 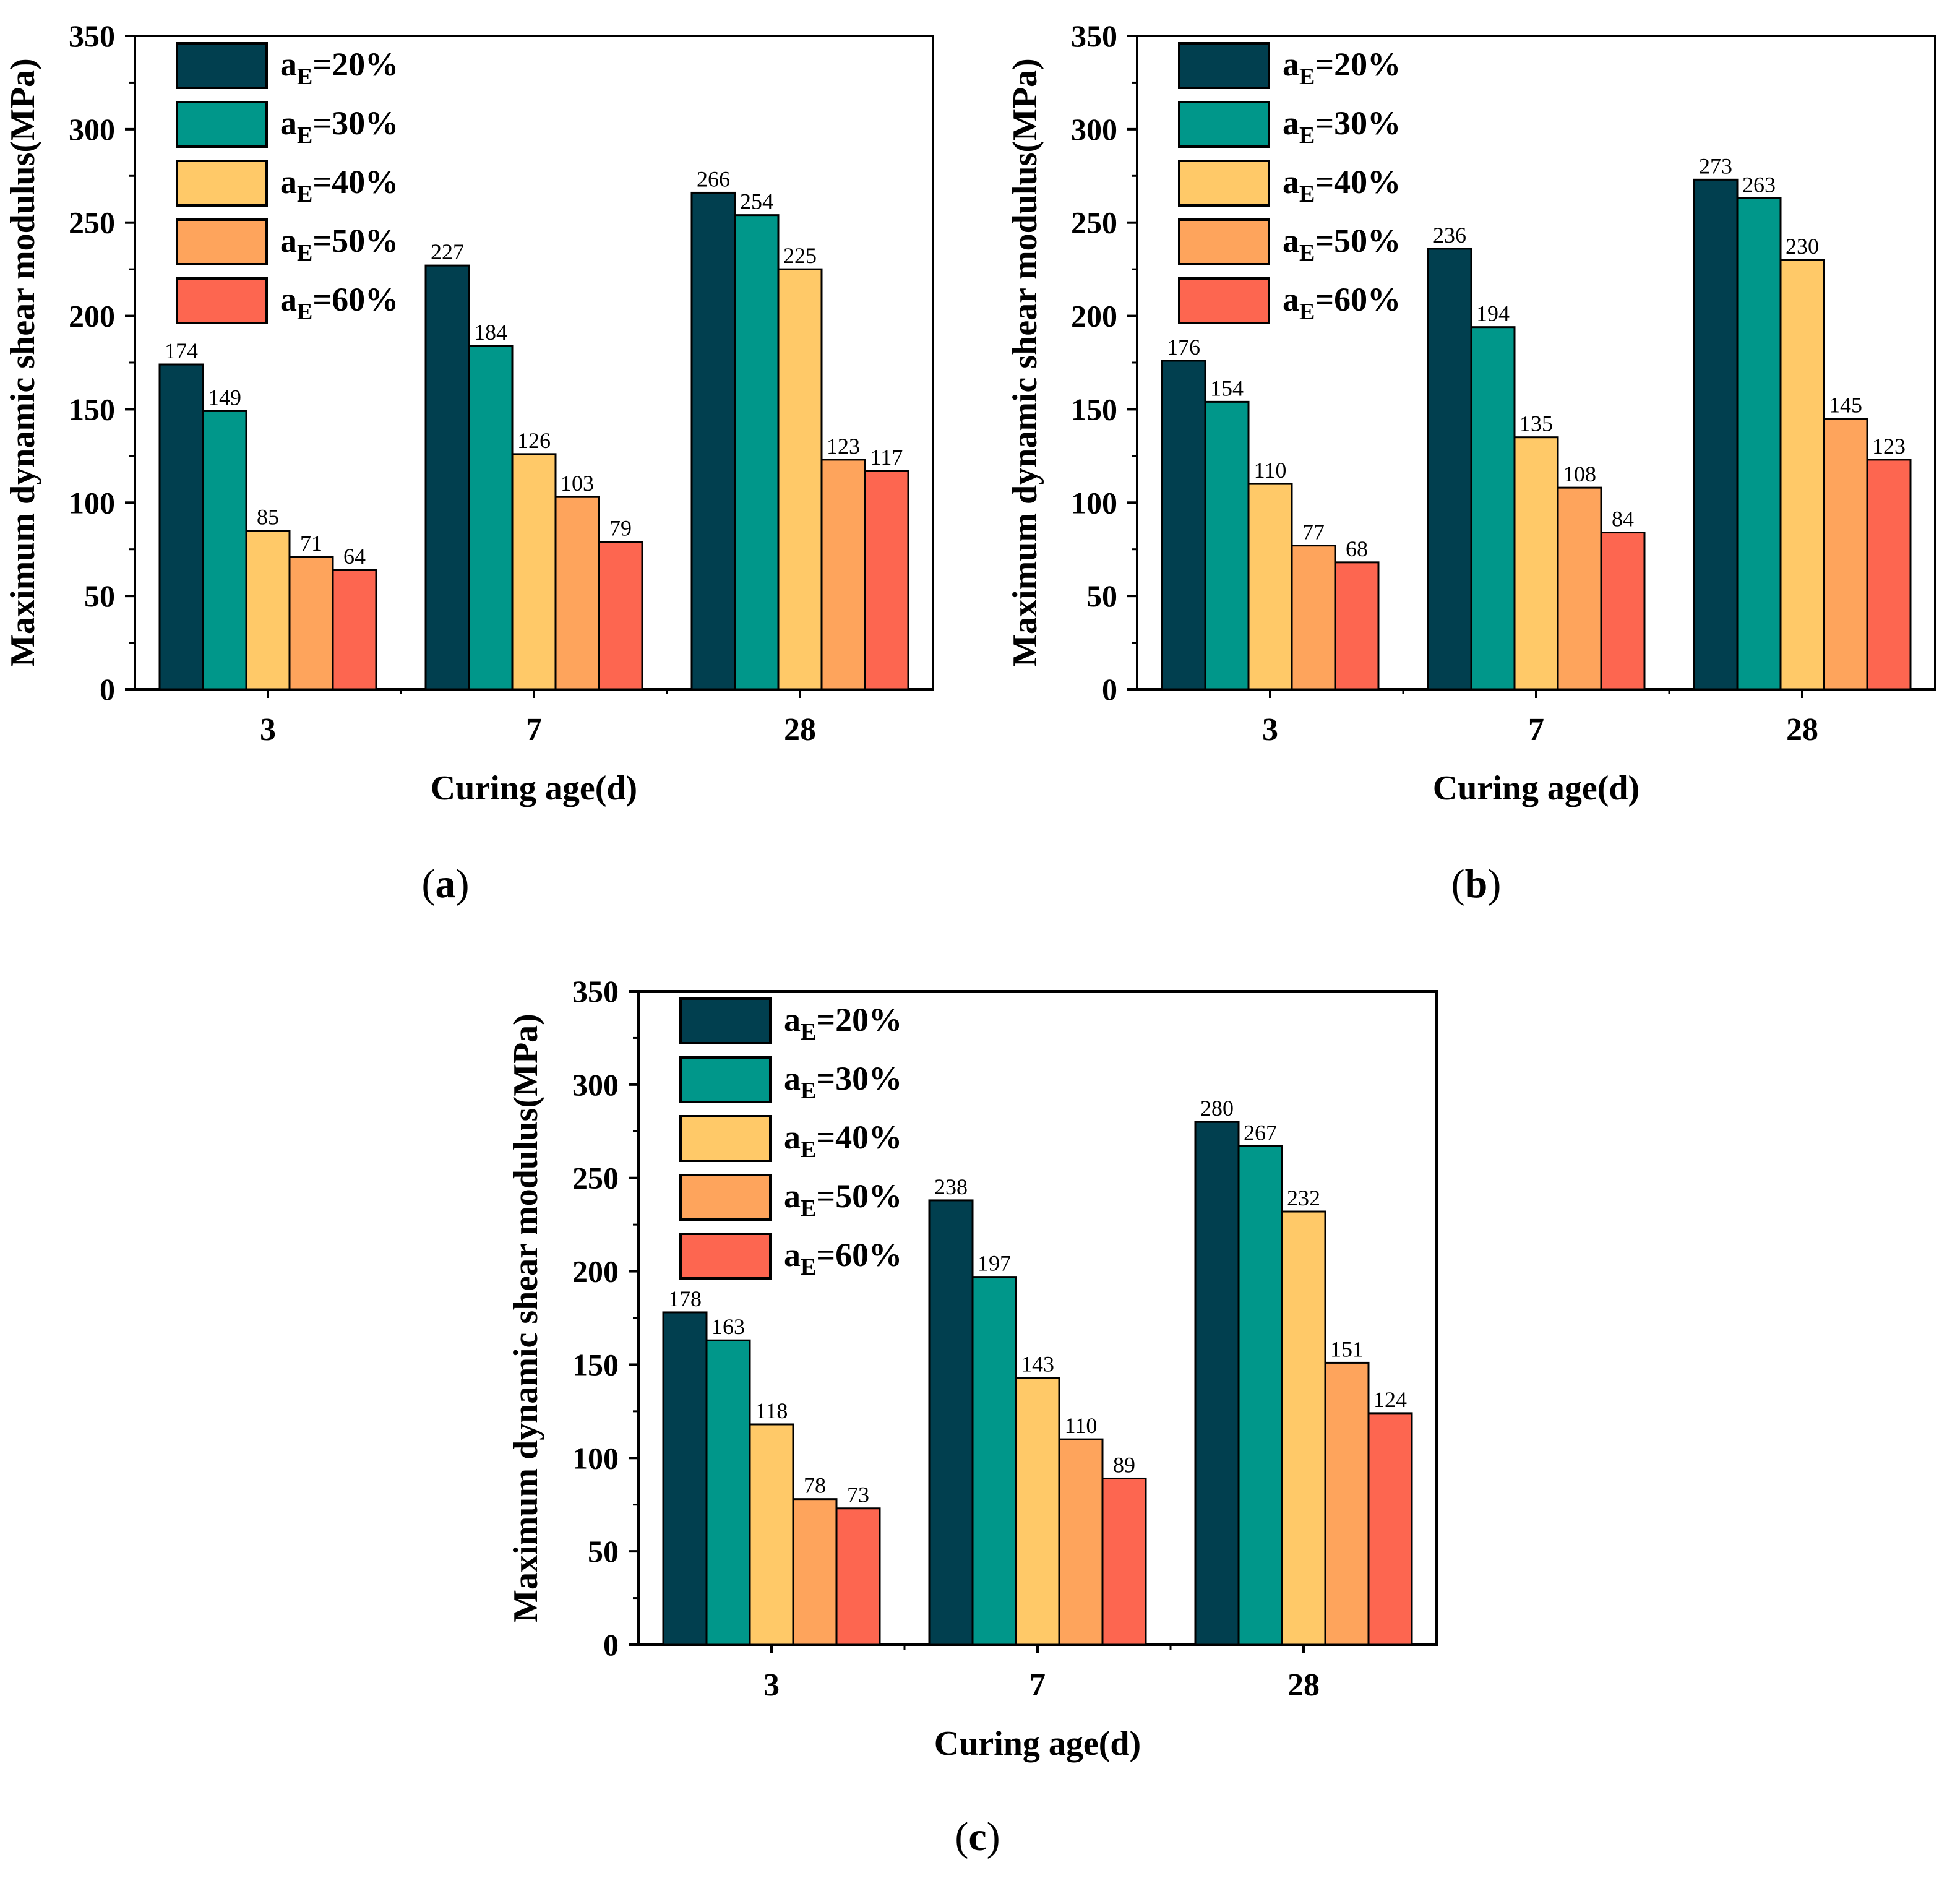 I want to click on data-label: 68, so click(x=1357, y=548).